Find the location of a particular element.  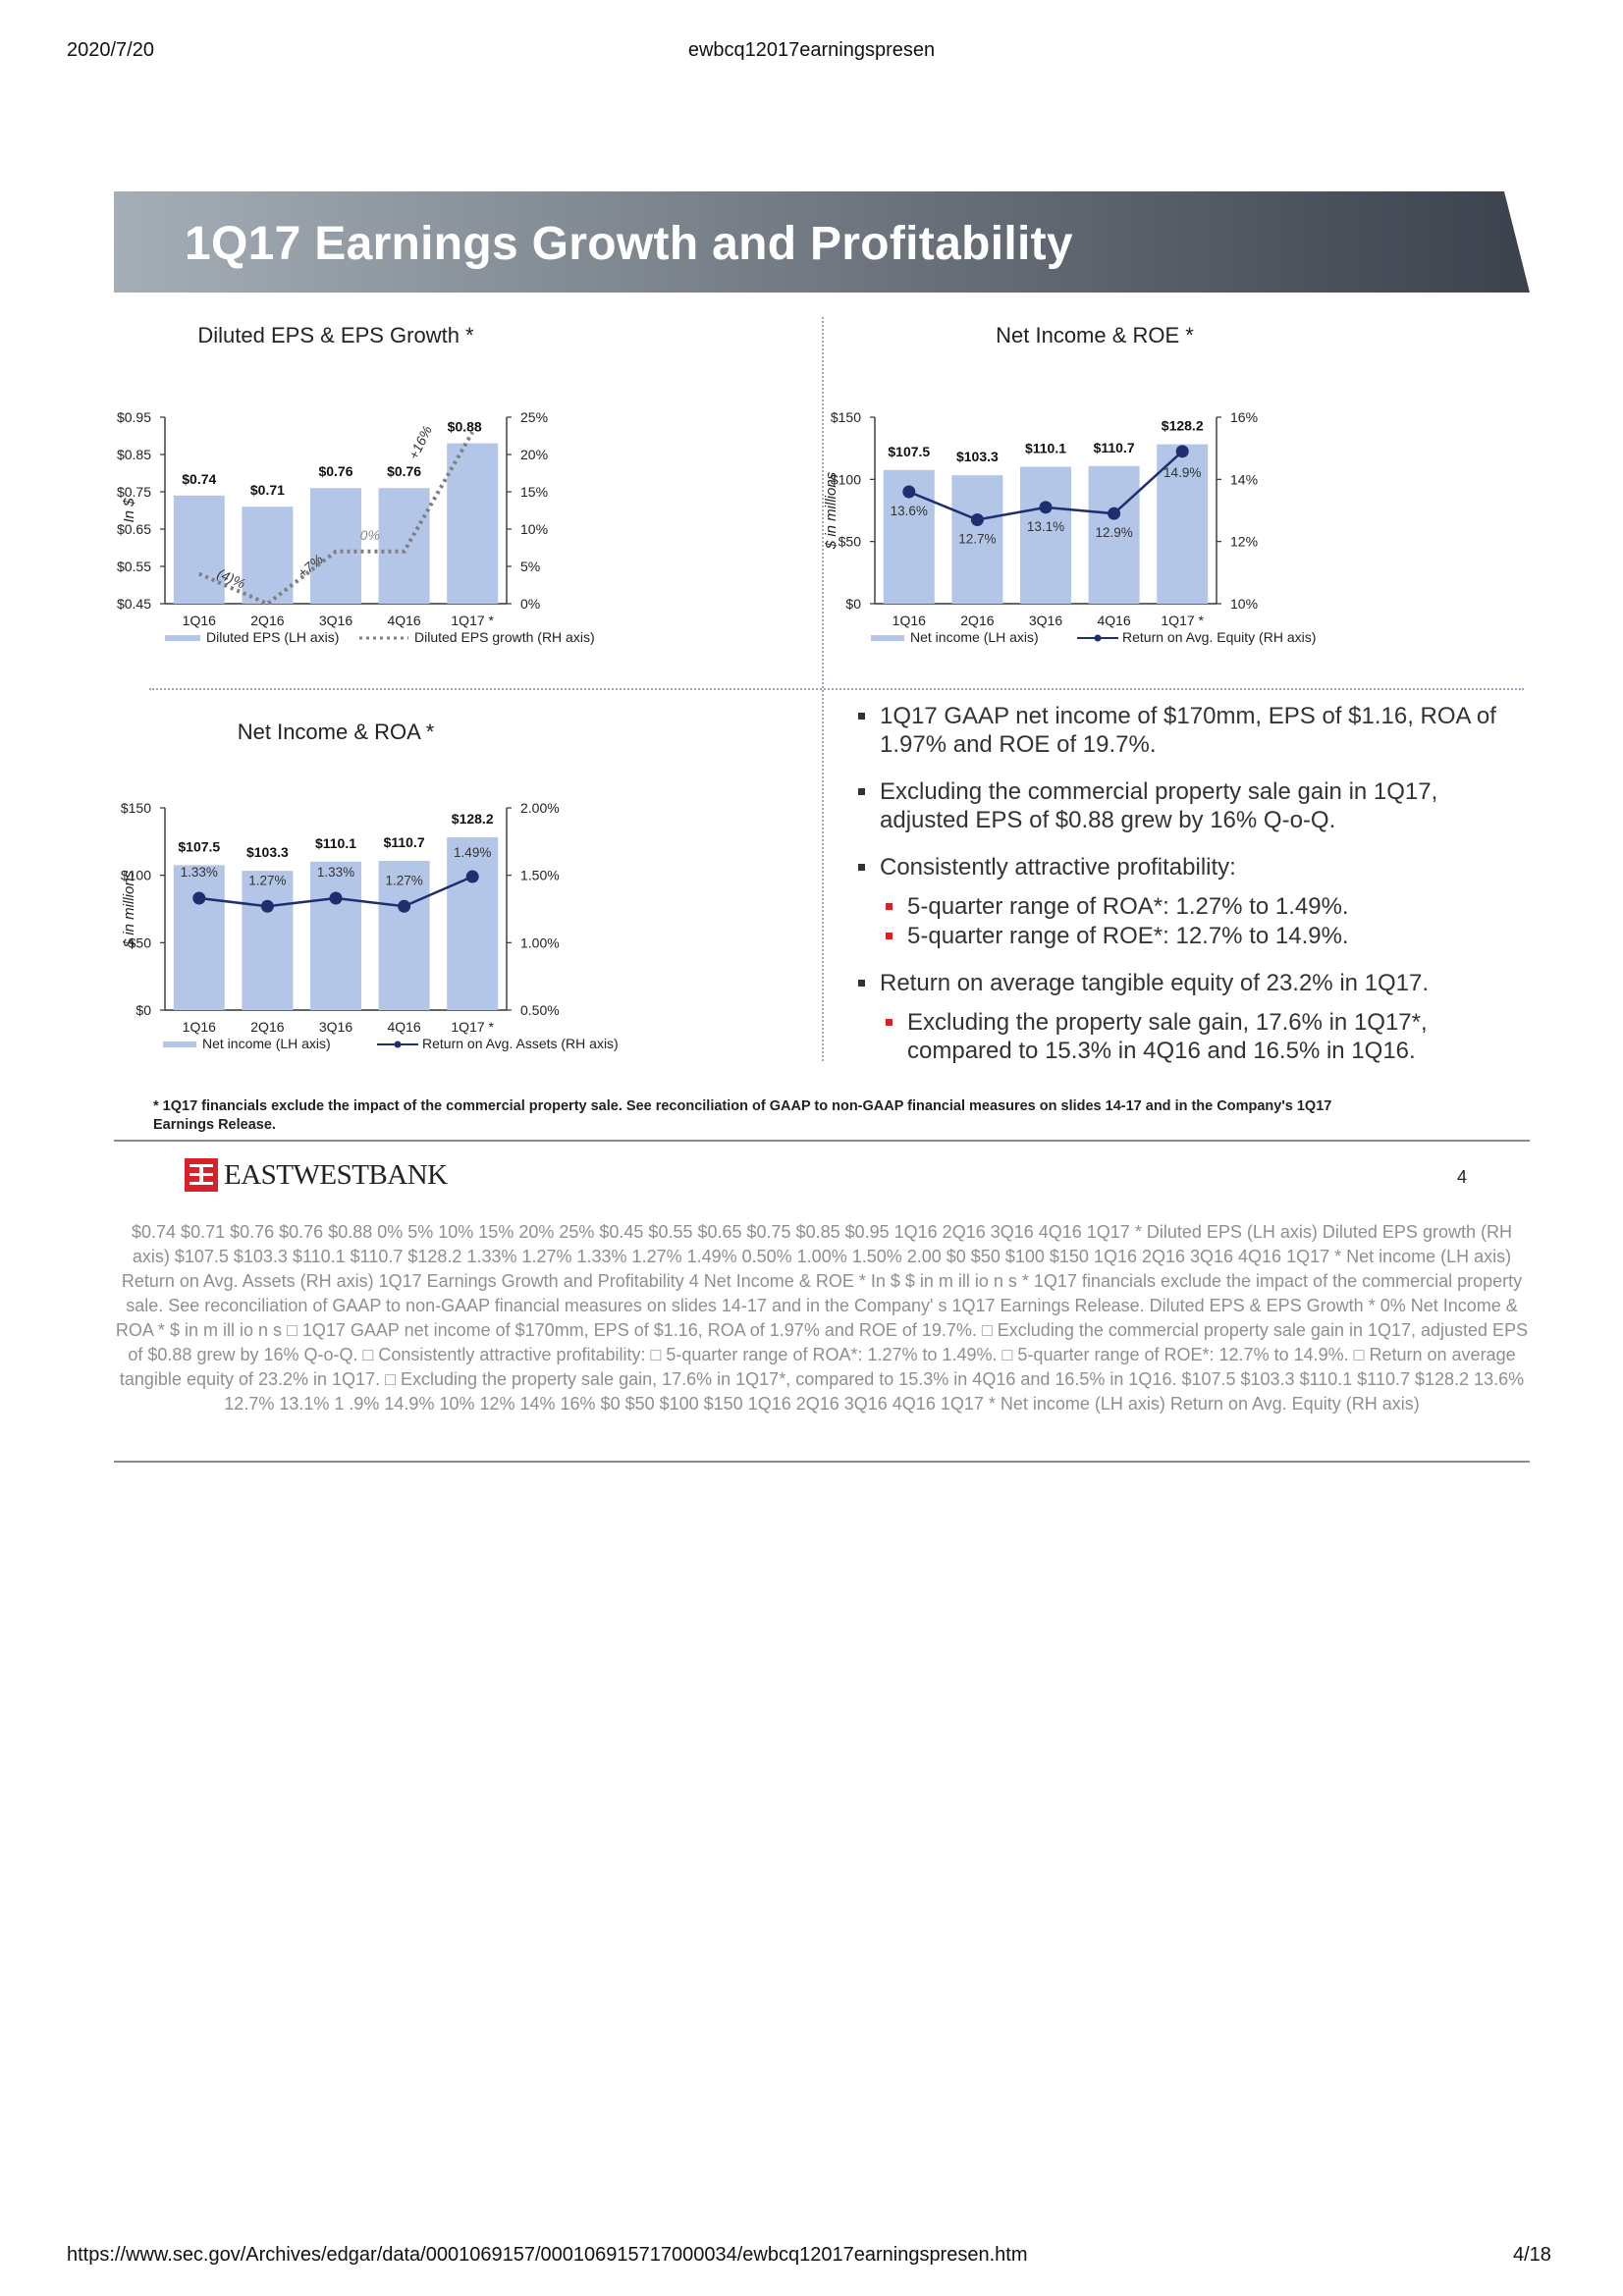

y2-tick-label: 20% is located at coordinates (534, 454).